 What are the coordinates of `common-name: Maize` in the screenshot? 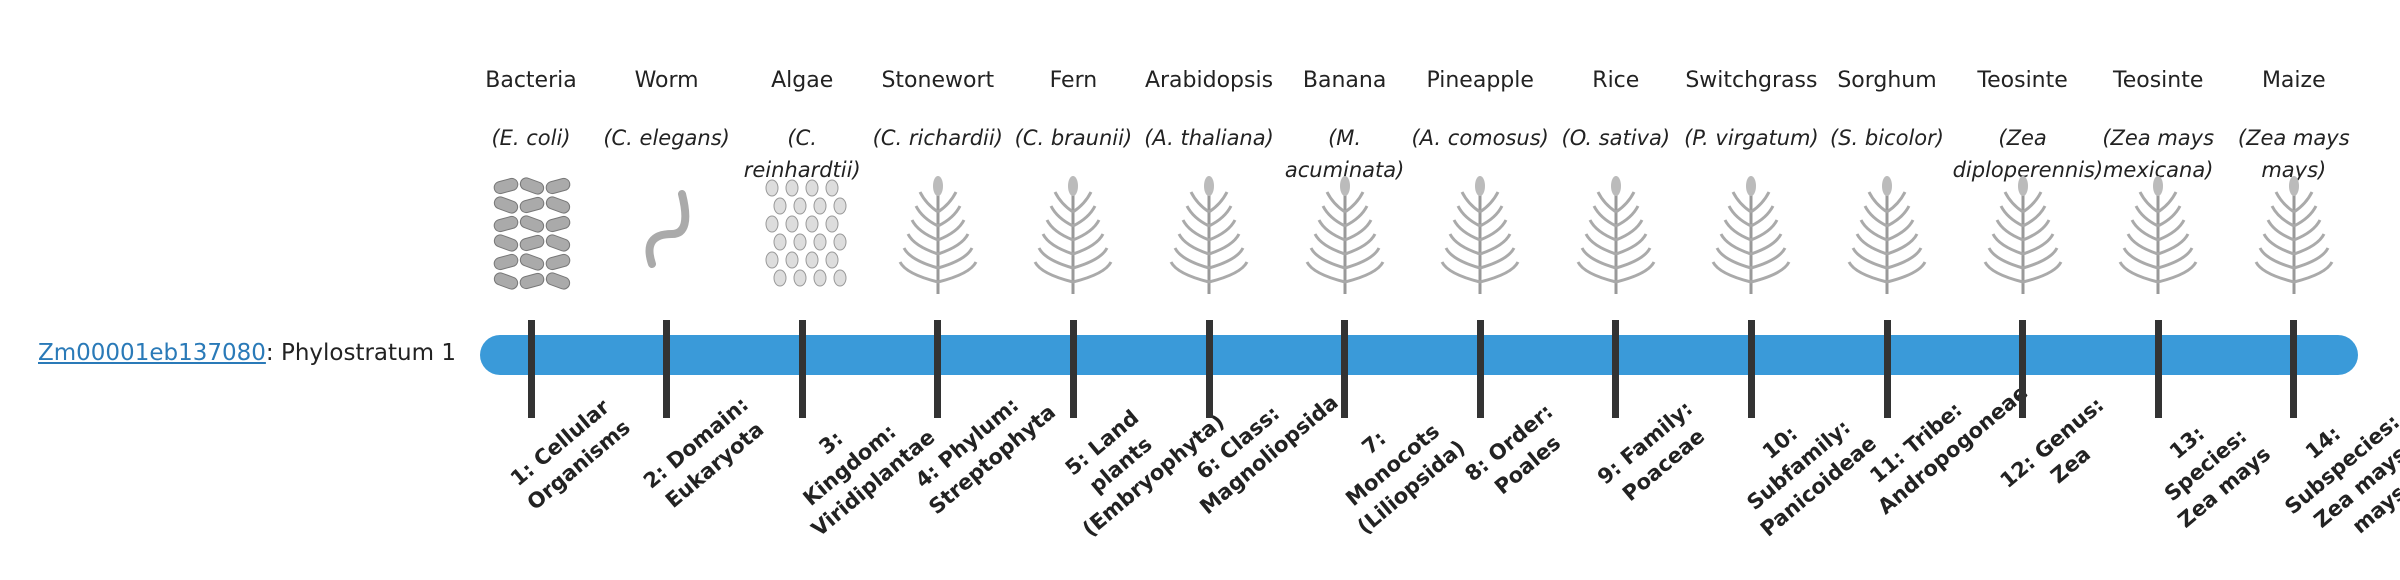 It's located at (2293, 80).